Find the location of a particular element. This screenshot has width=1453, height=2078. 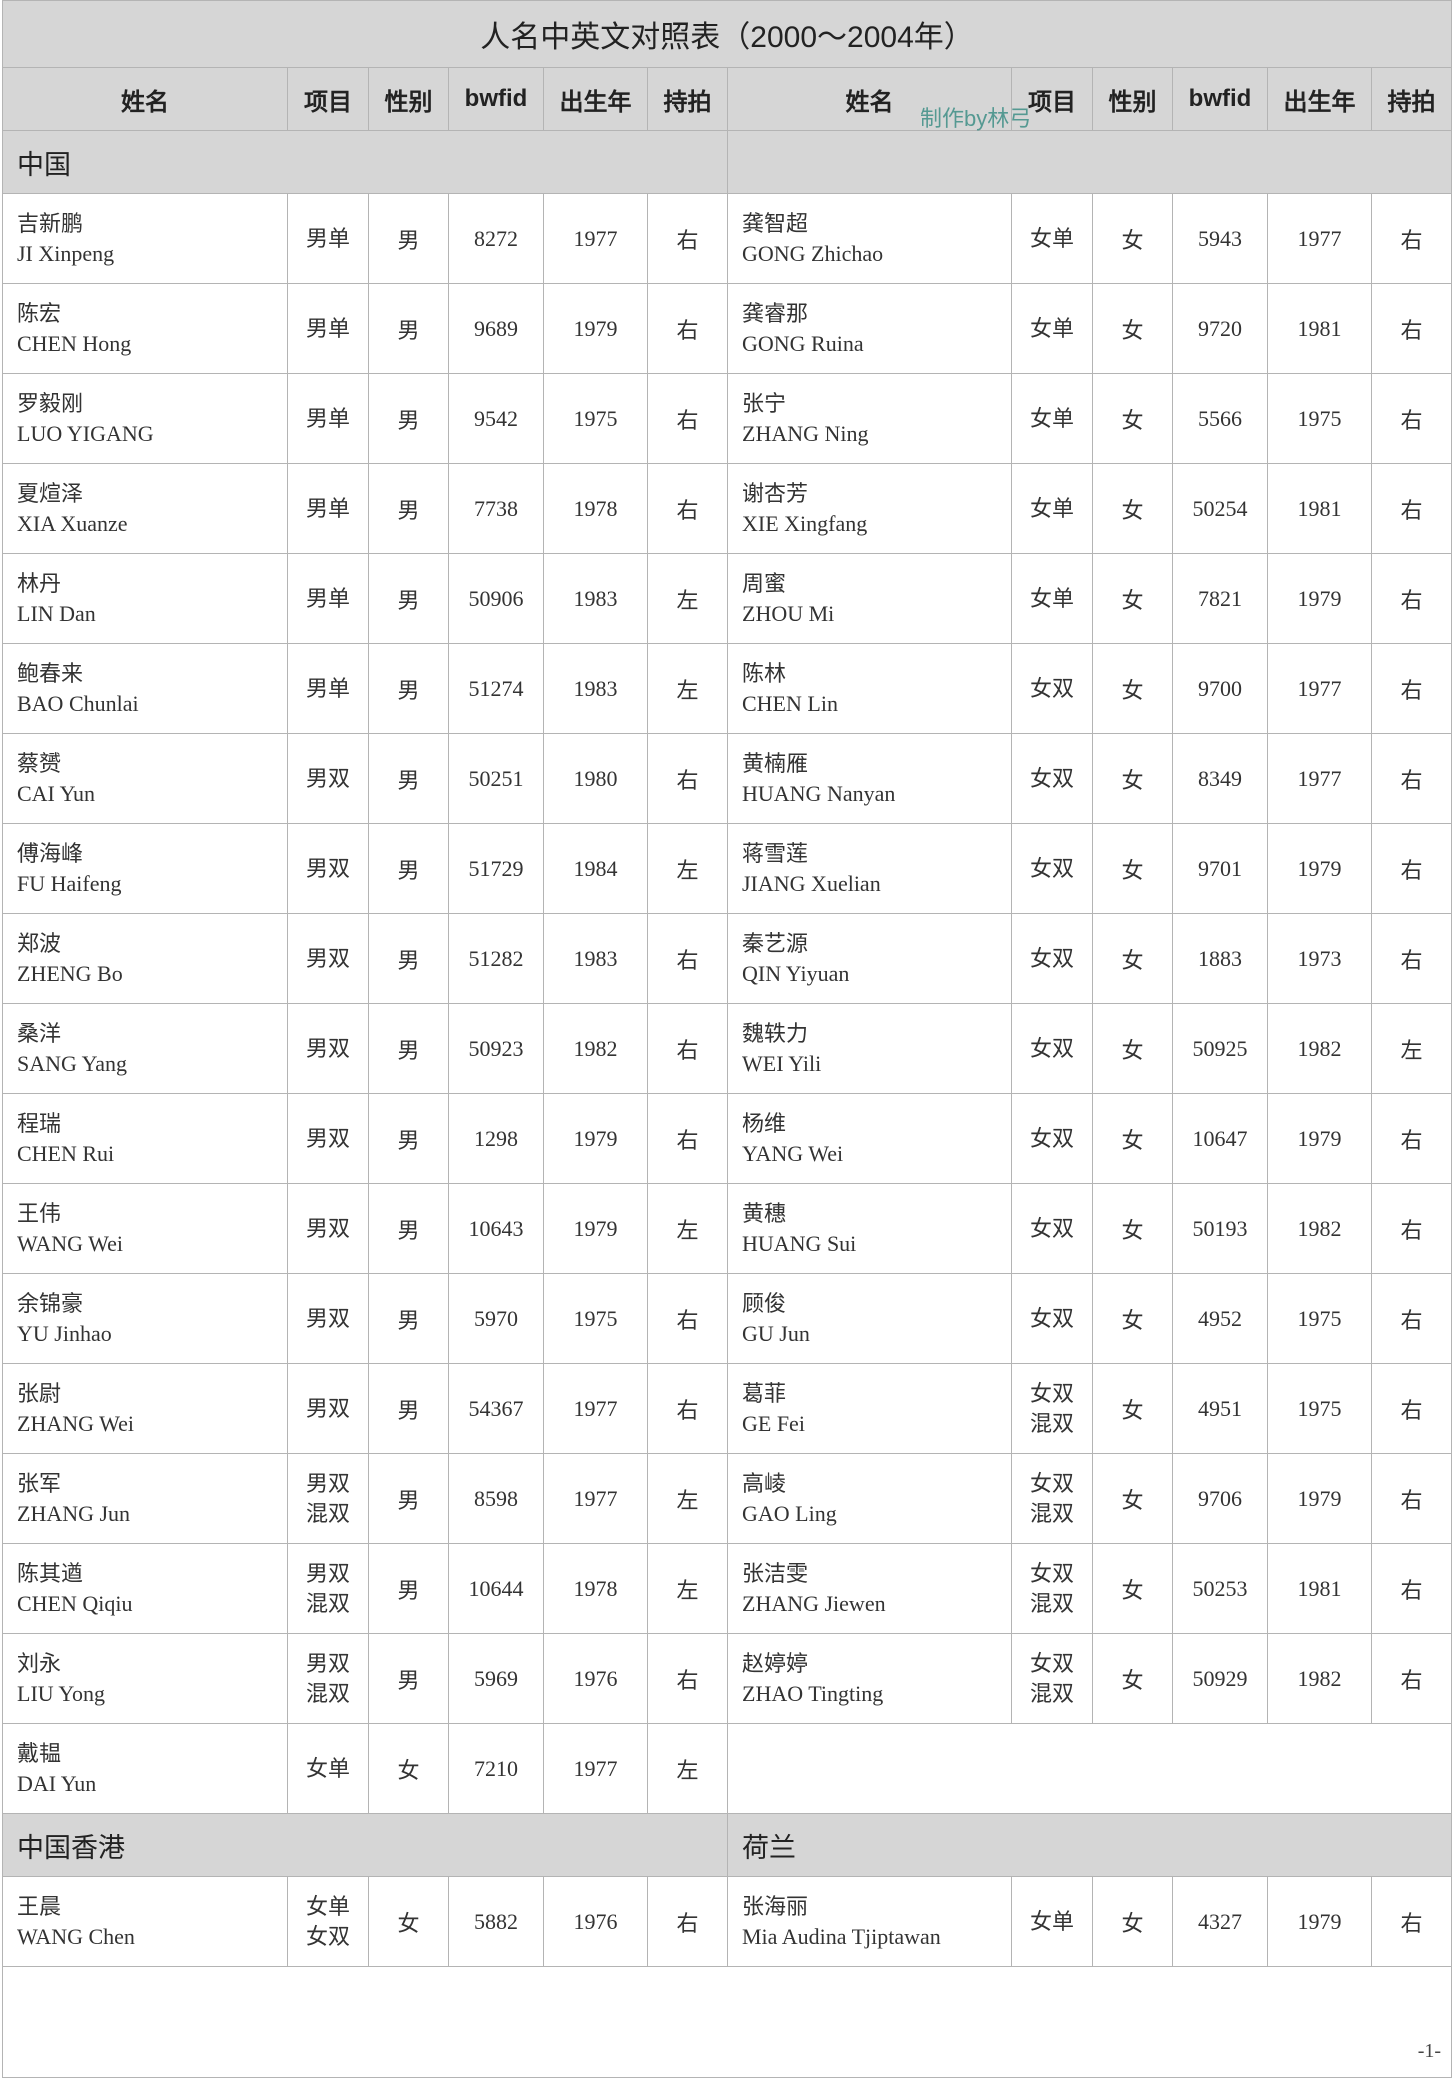

left-player-name-en: ZHANG Wei is located at coordinates (75, 1423).